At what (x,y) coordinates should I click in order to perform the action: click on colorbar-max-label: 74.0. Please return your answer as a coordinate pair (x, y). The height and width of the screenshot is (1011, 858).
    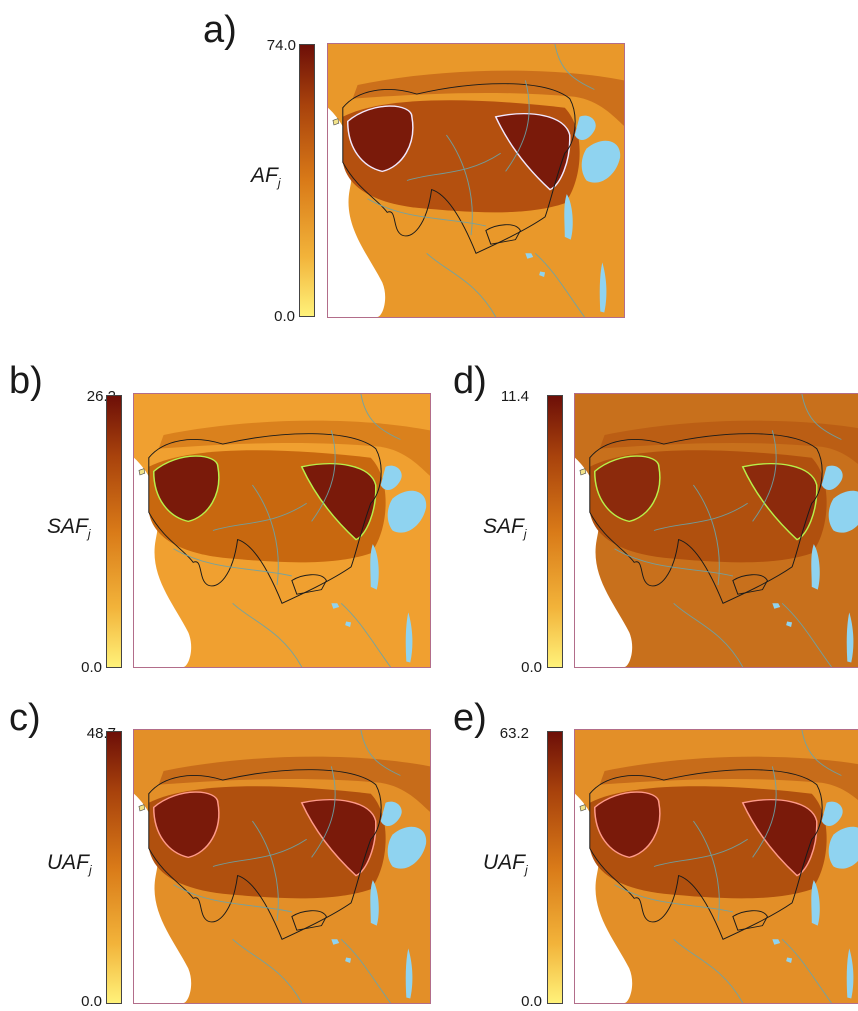
    Looking at the image, I should click on (281, 45).